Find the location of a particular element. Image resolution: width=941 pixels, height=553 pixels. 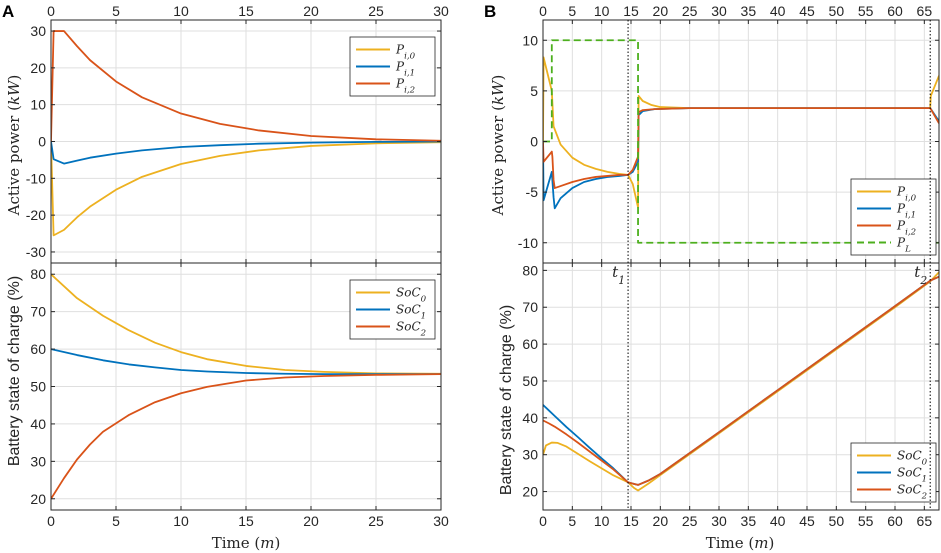

x-tick-label: 55 is located at coordinates (866, 521).